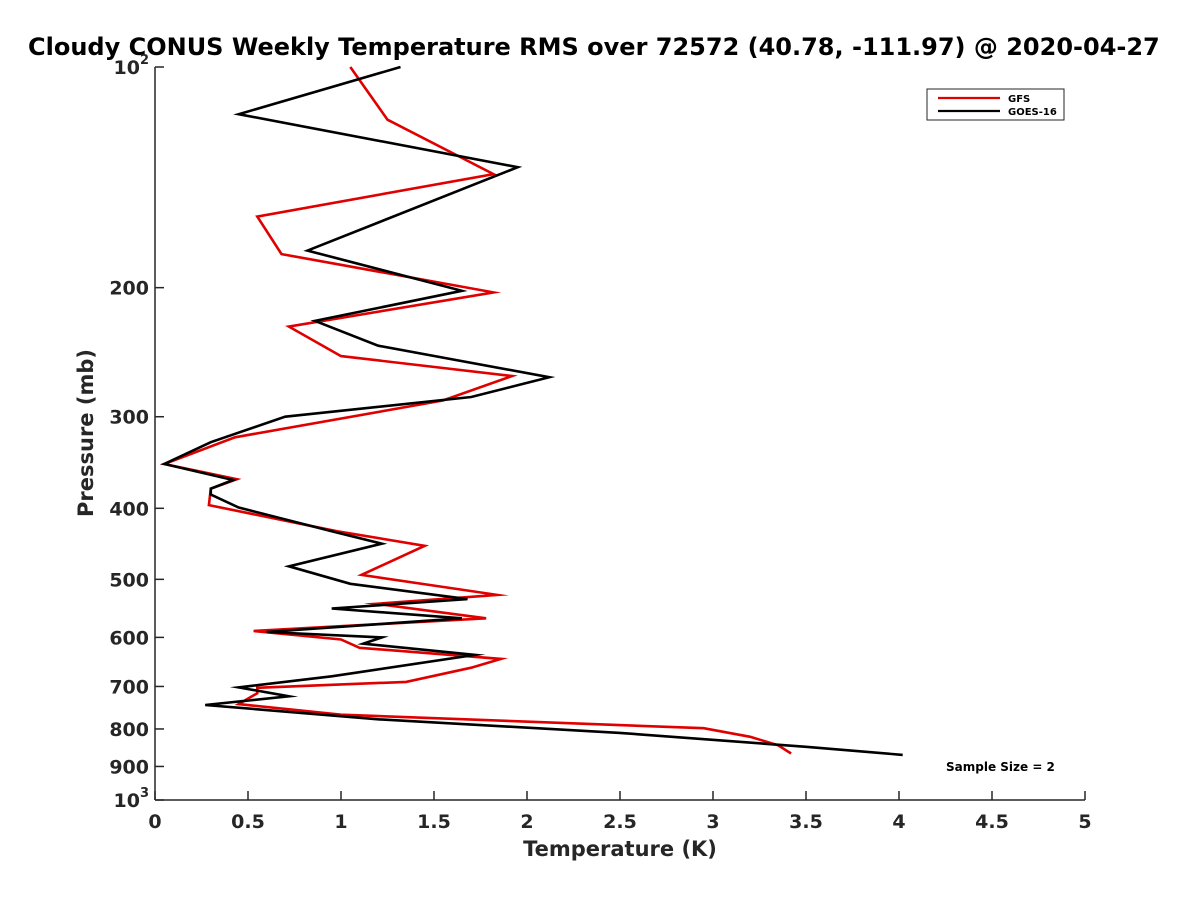 The width and height of the screenshot is (1200, 900). What do you see at coordinates (620, 849) in the screenshot?
I see `x-axis-label: Temperature (K)` at bounding box center [620, 849].